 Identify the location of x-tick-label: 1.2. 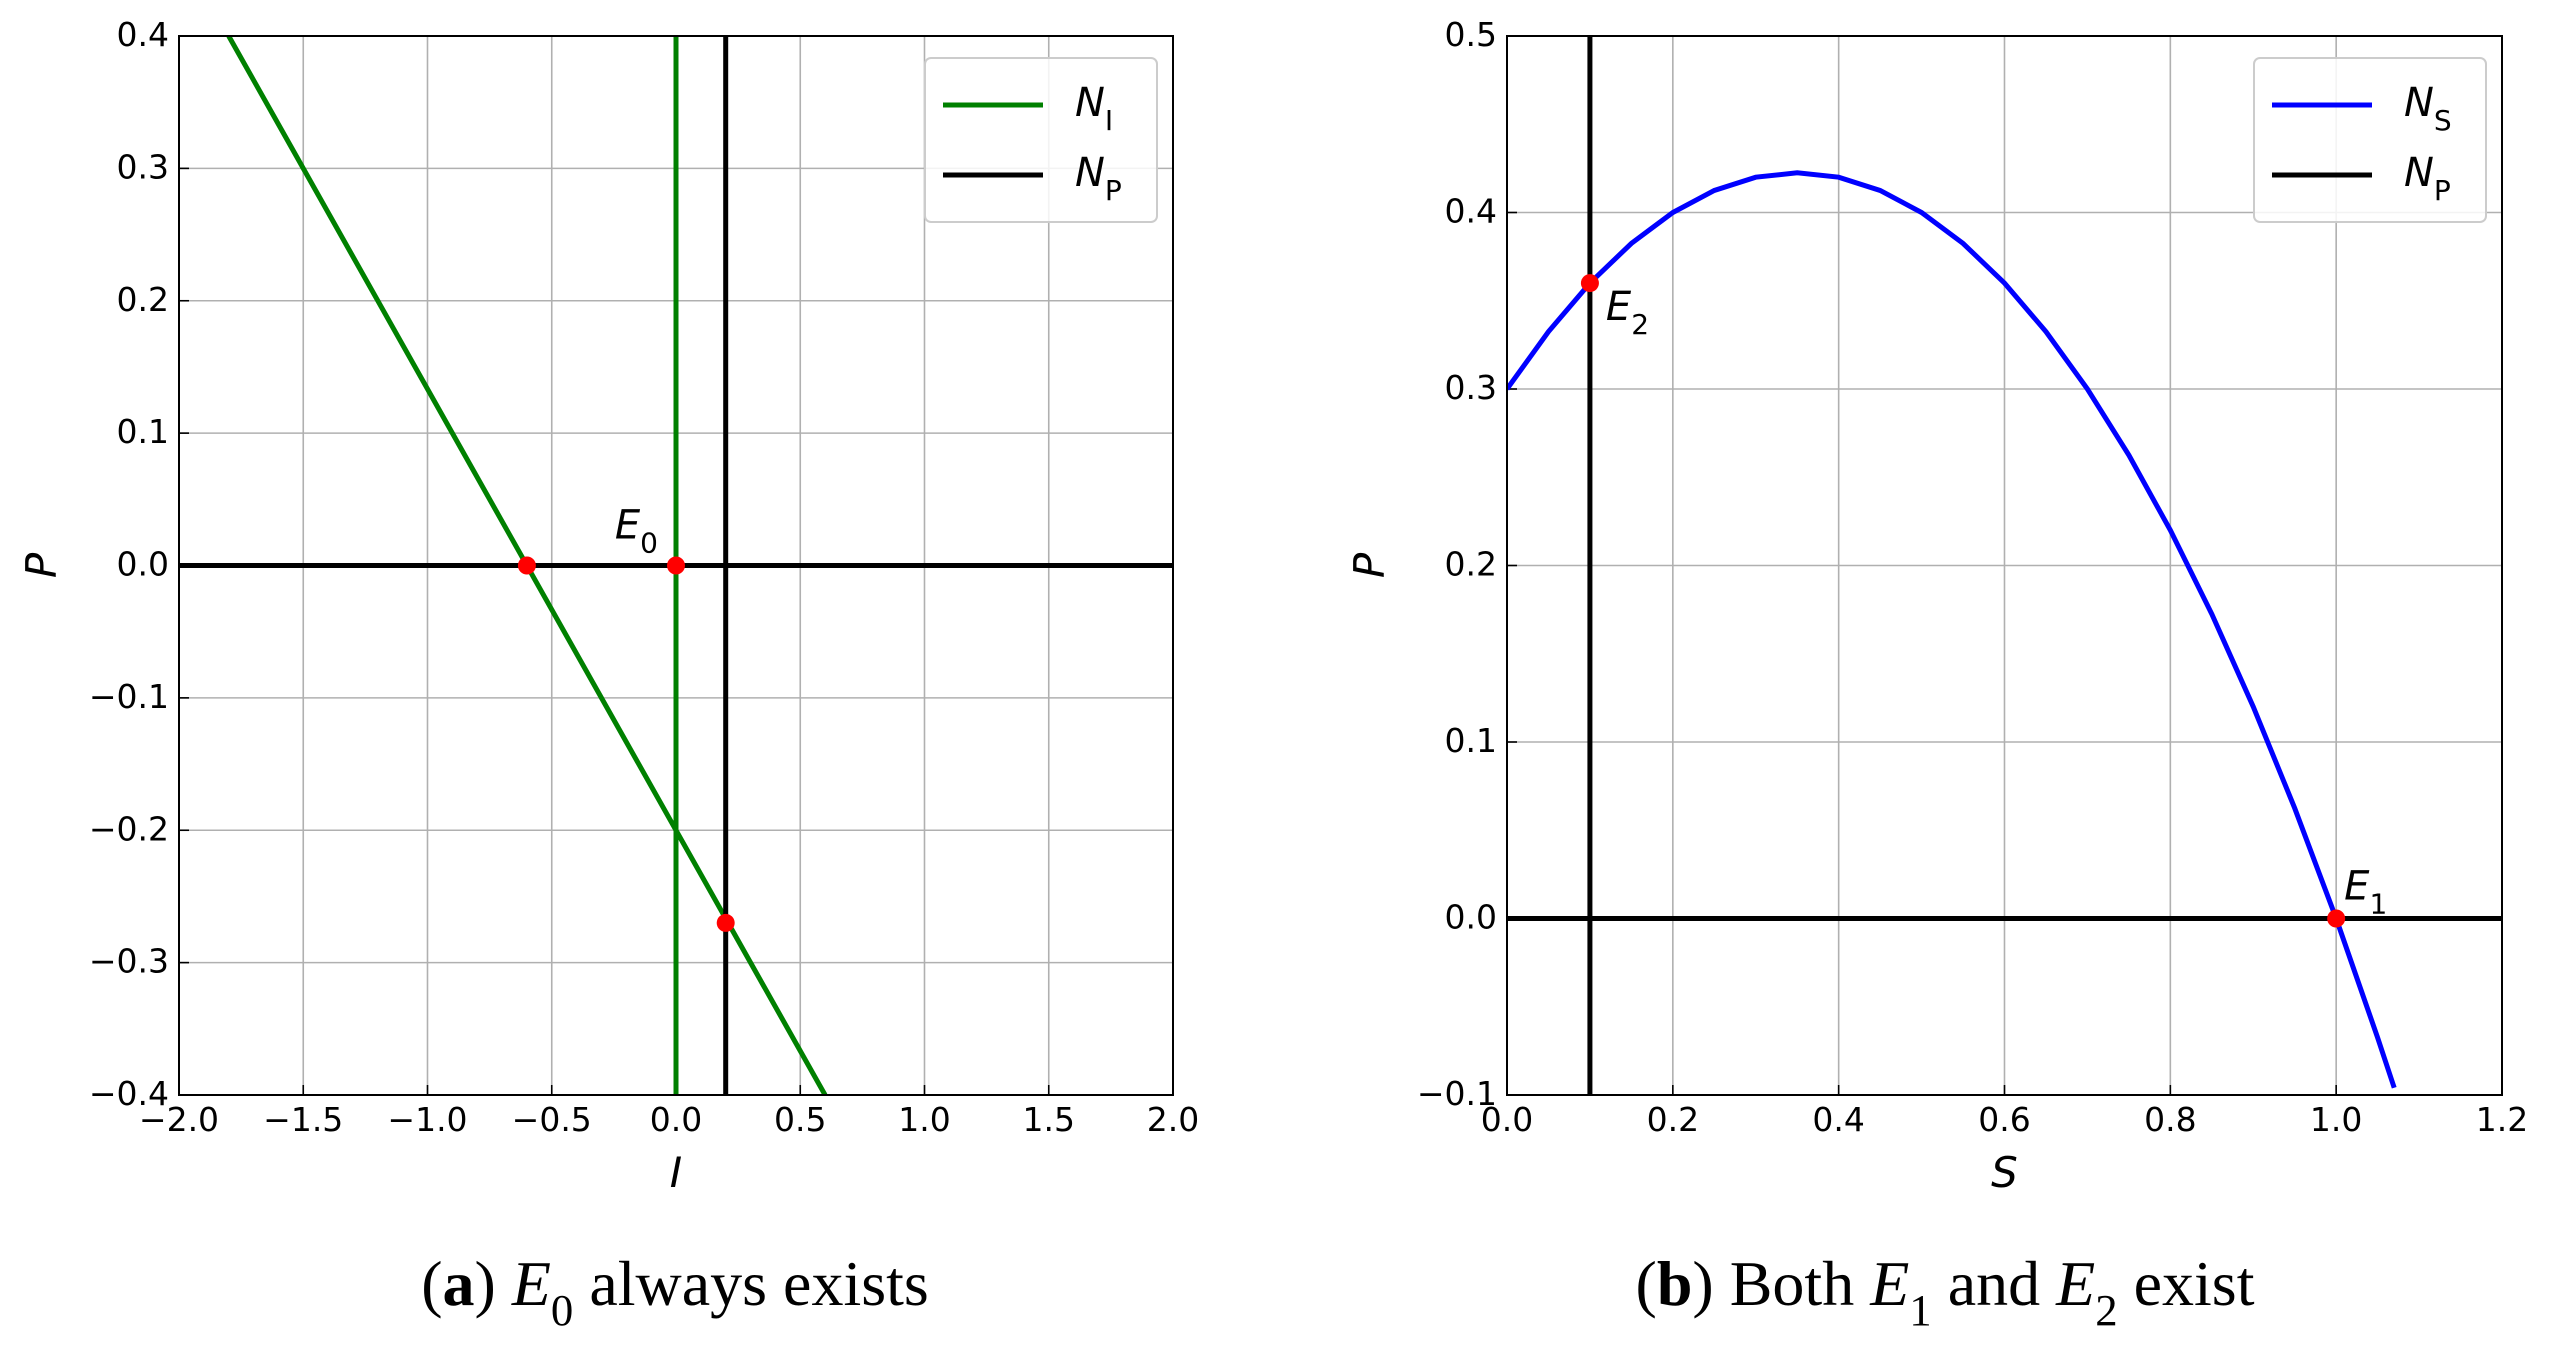
(2502, 1119).